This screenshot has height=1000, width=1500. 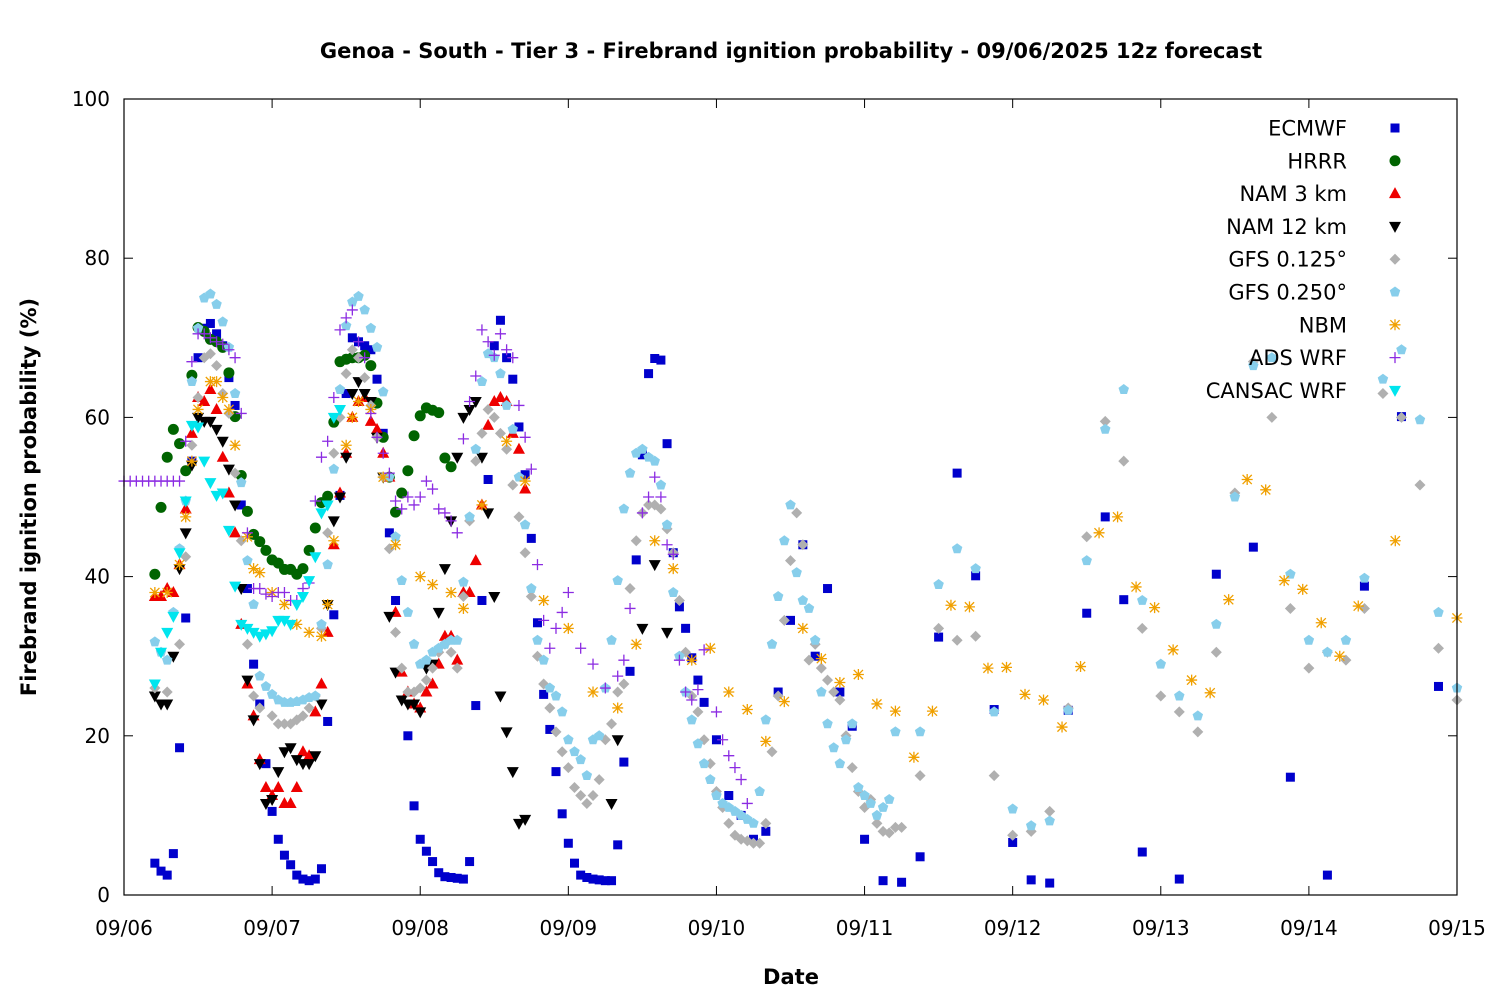 What do you see at coordinates (420, 928) in the screenshot?
I see `x-tick-label: 09/08` at bounding box center [420, 928].